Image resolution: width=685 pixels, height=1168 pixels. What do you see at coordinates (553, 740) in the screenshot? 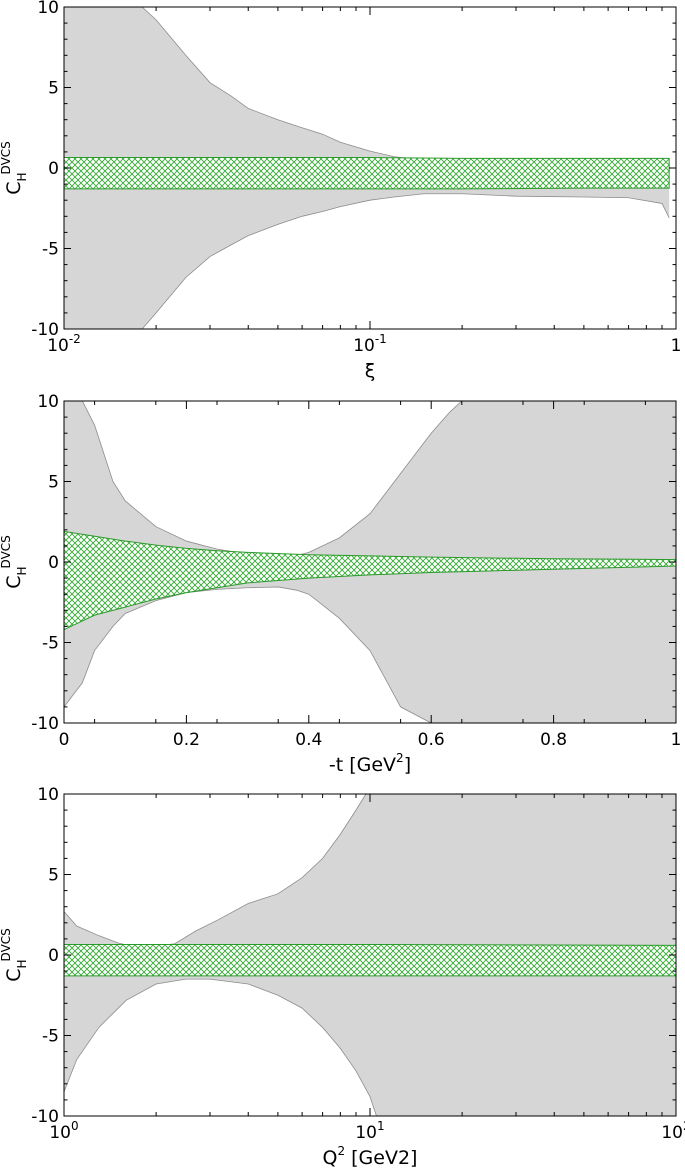
I see `x-tick-label: 0.8` at bounding box center [553, 740].